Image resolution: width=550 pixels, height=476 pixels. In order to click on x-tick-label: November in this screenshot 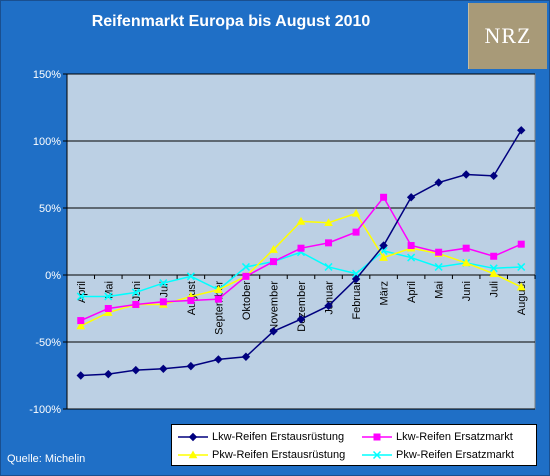, I will do `click(274, 306)`.